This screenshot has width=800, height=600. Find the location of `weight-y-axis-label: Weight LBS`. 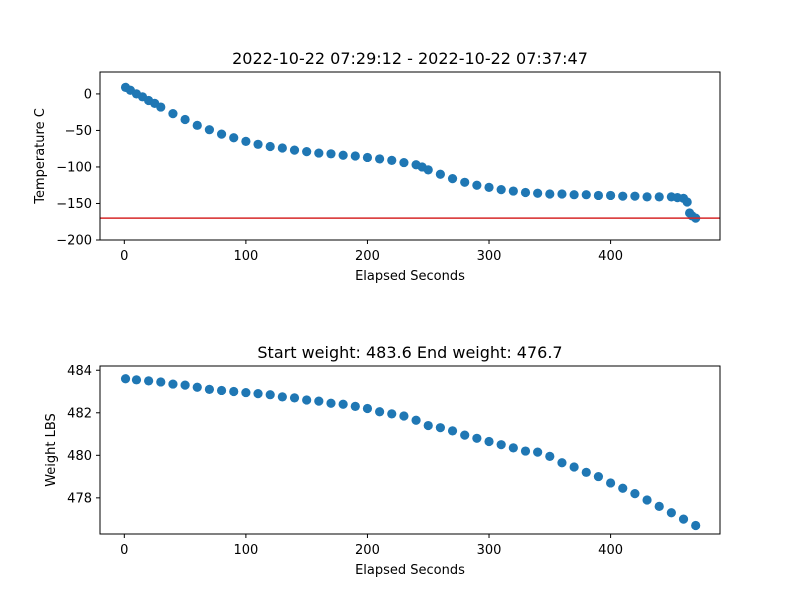

weight-y-axis-label: Weight LBS is located at coordinates (51, 450).